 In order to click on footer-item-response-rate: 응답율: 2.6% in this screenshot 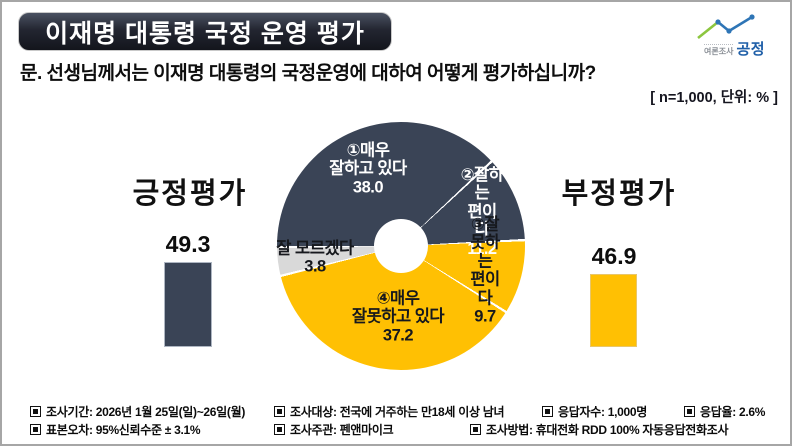, I will do `click(724, 411)`.